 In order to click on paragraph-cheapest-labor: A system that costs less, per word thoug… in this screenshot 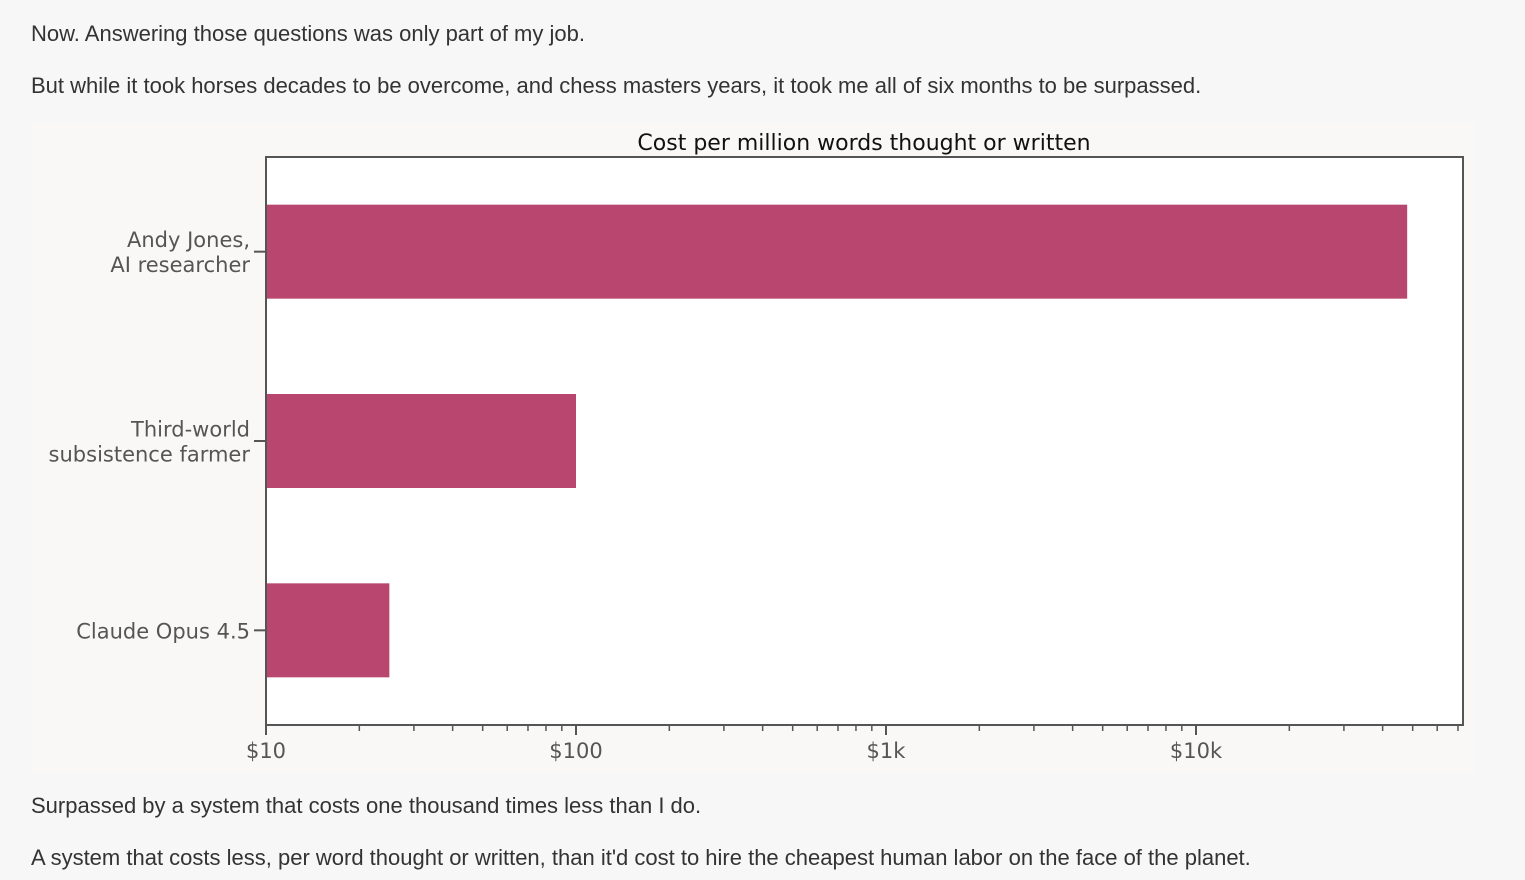, I will do `click(641, 857)`.